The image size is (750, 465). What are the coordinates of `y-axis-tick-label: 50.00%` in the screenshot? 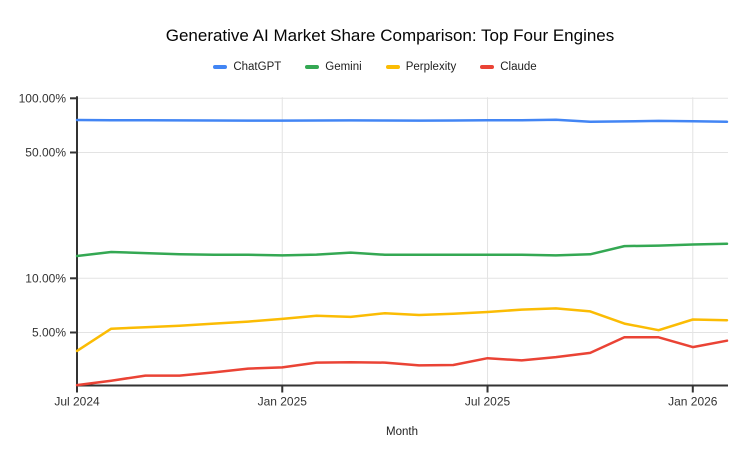 It's located at (45, 152).